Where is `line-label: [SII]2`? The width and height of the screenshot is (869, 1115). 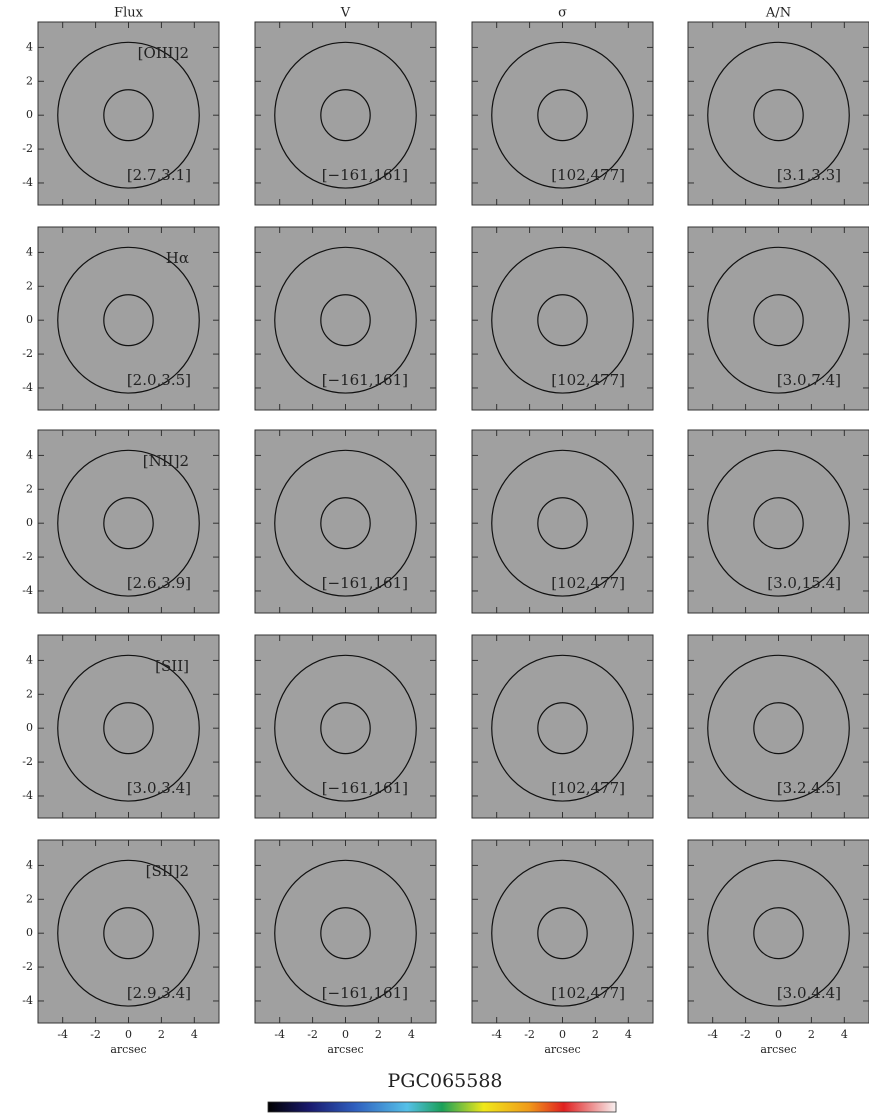
line-label: [SII]2 is located at coordinates (167, 871).